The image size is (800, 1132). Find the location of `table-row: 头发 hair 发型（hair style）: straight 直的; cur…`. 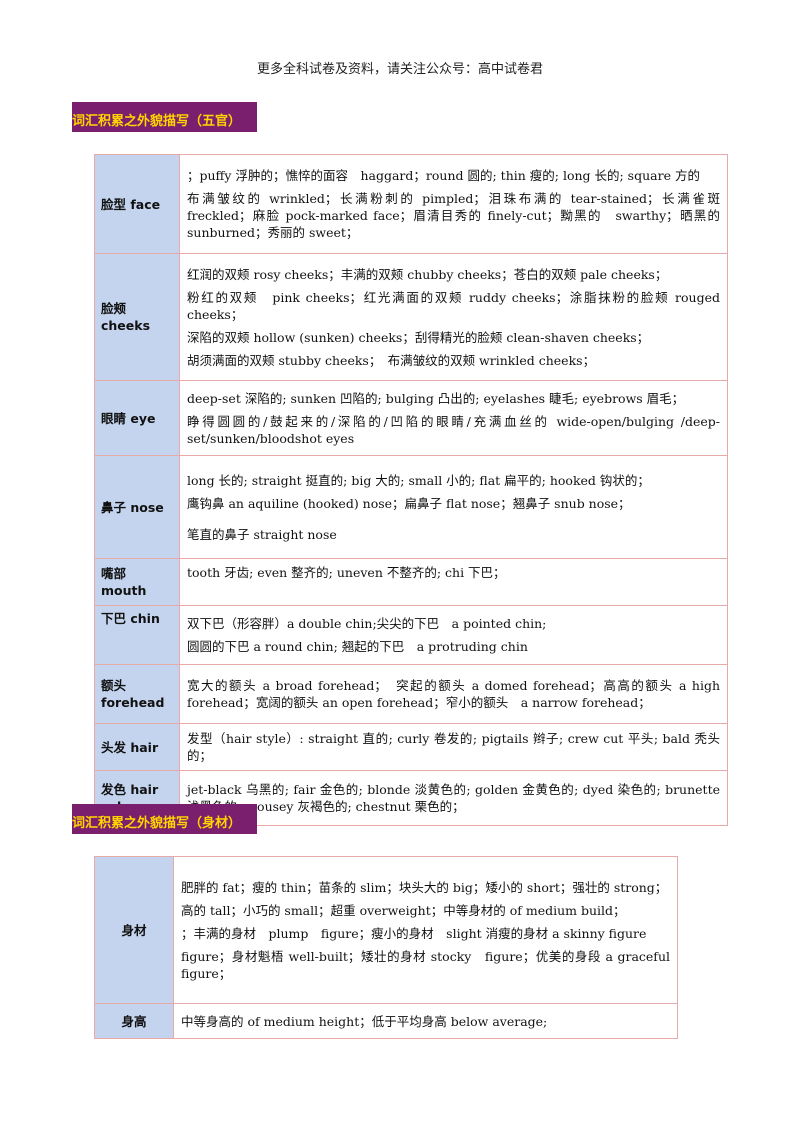

table-row: 头发 hair 发型（hair style）: straight 直的; cur… is located at coordinates (411, 747).